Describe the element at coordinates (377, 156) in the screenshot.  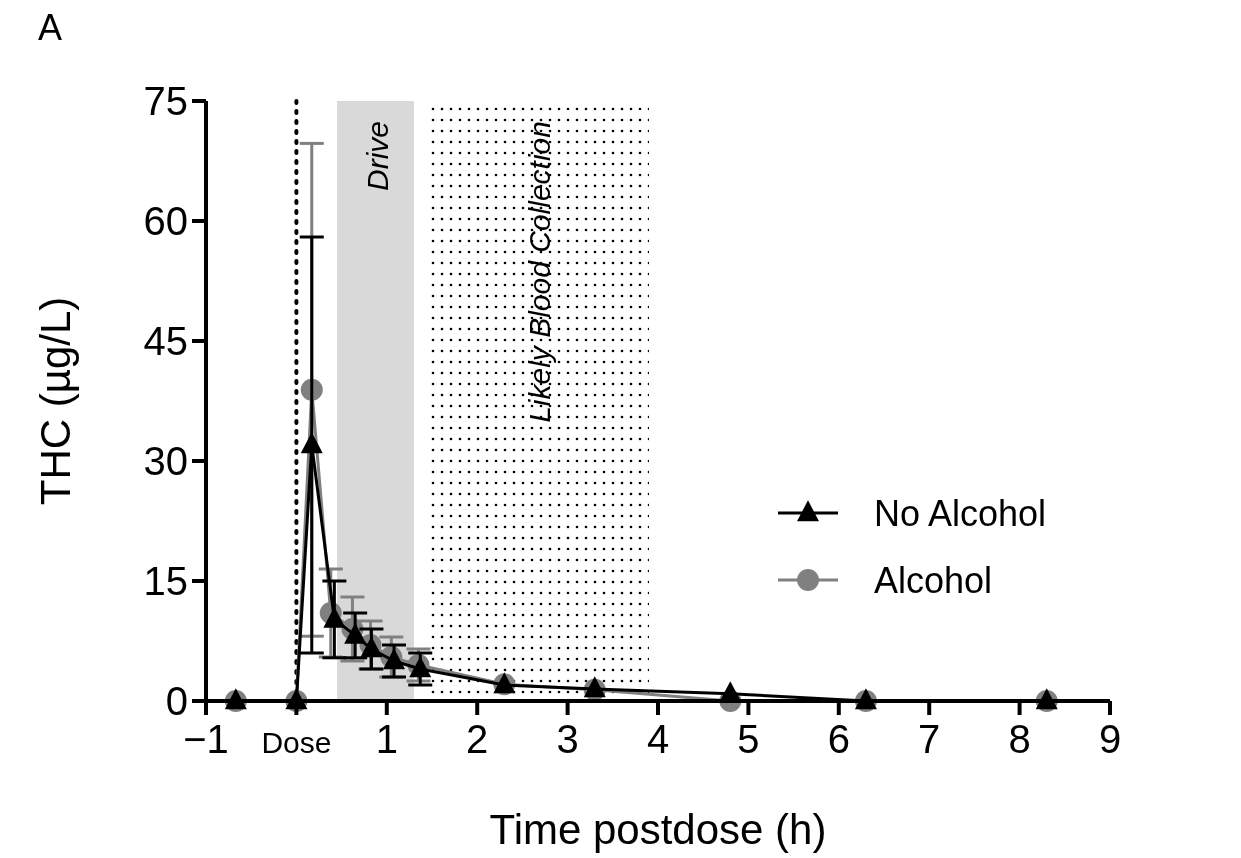
I see `band-label: Drive` at that location.